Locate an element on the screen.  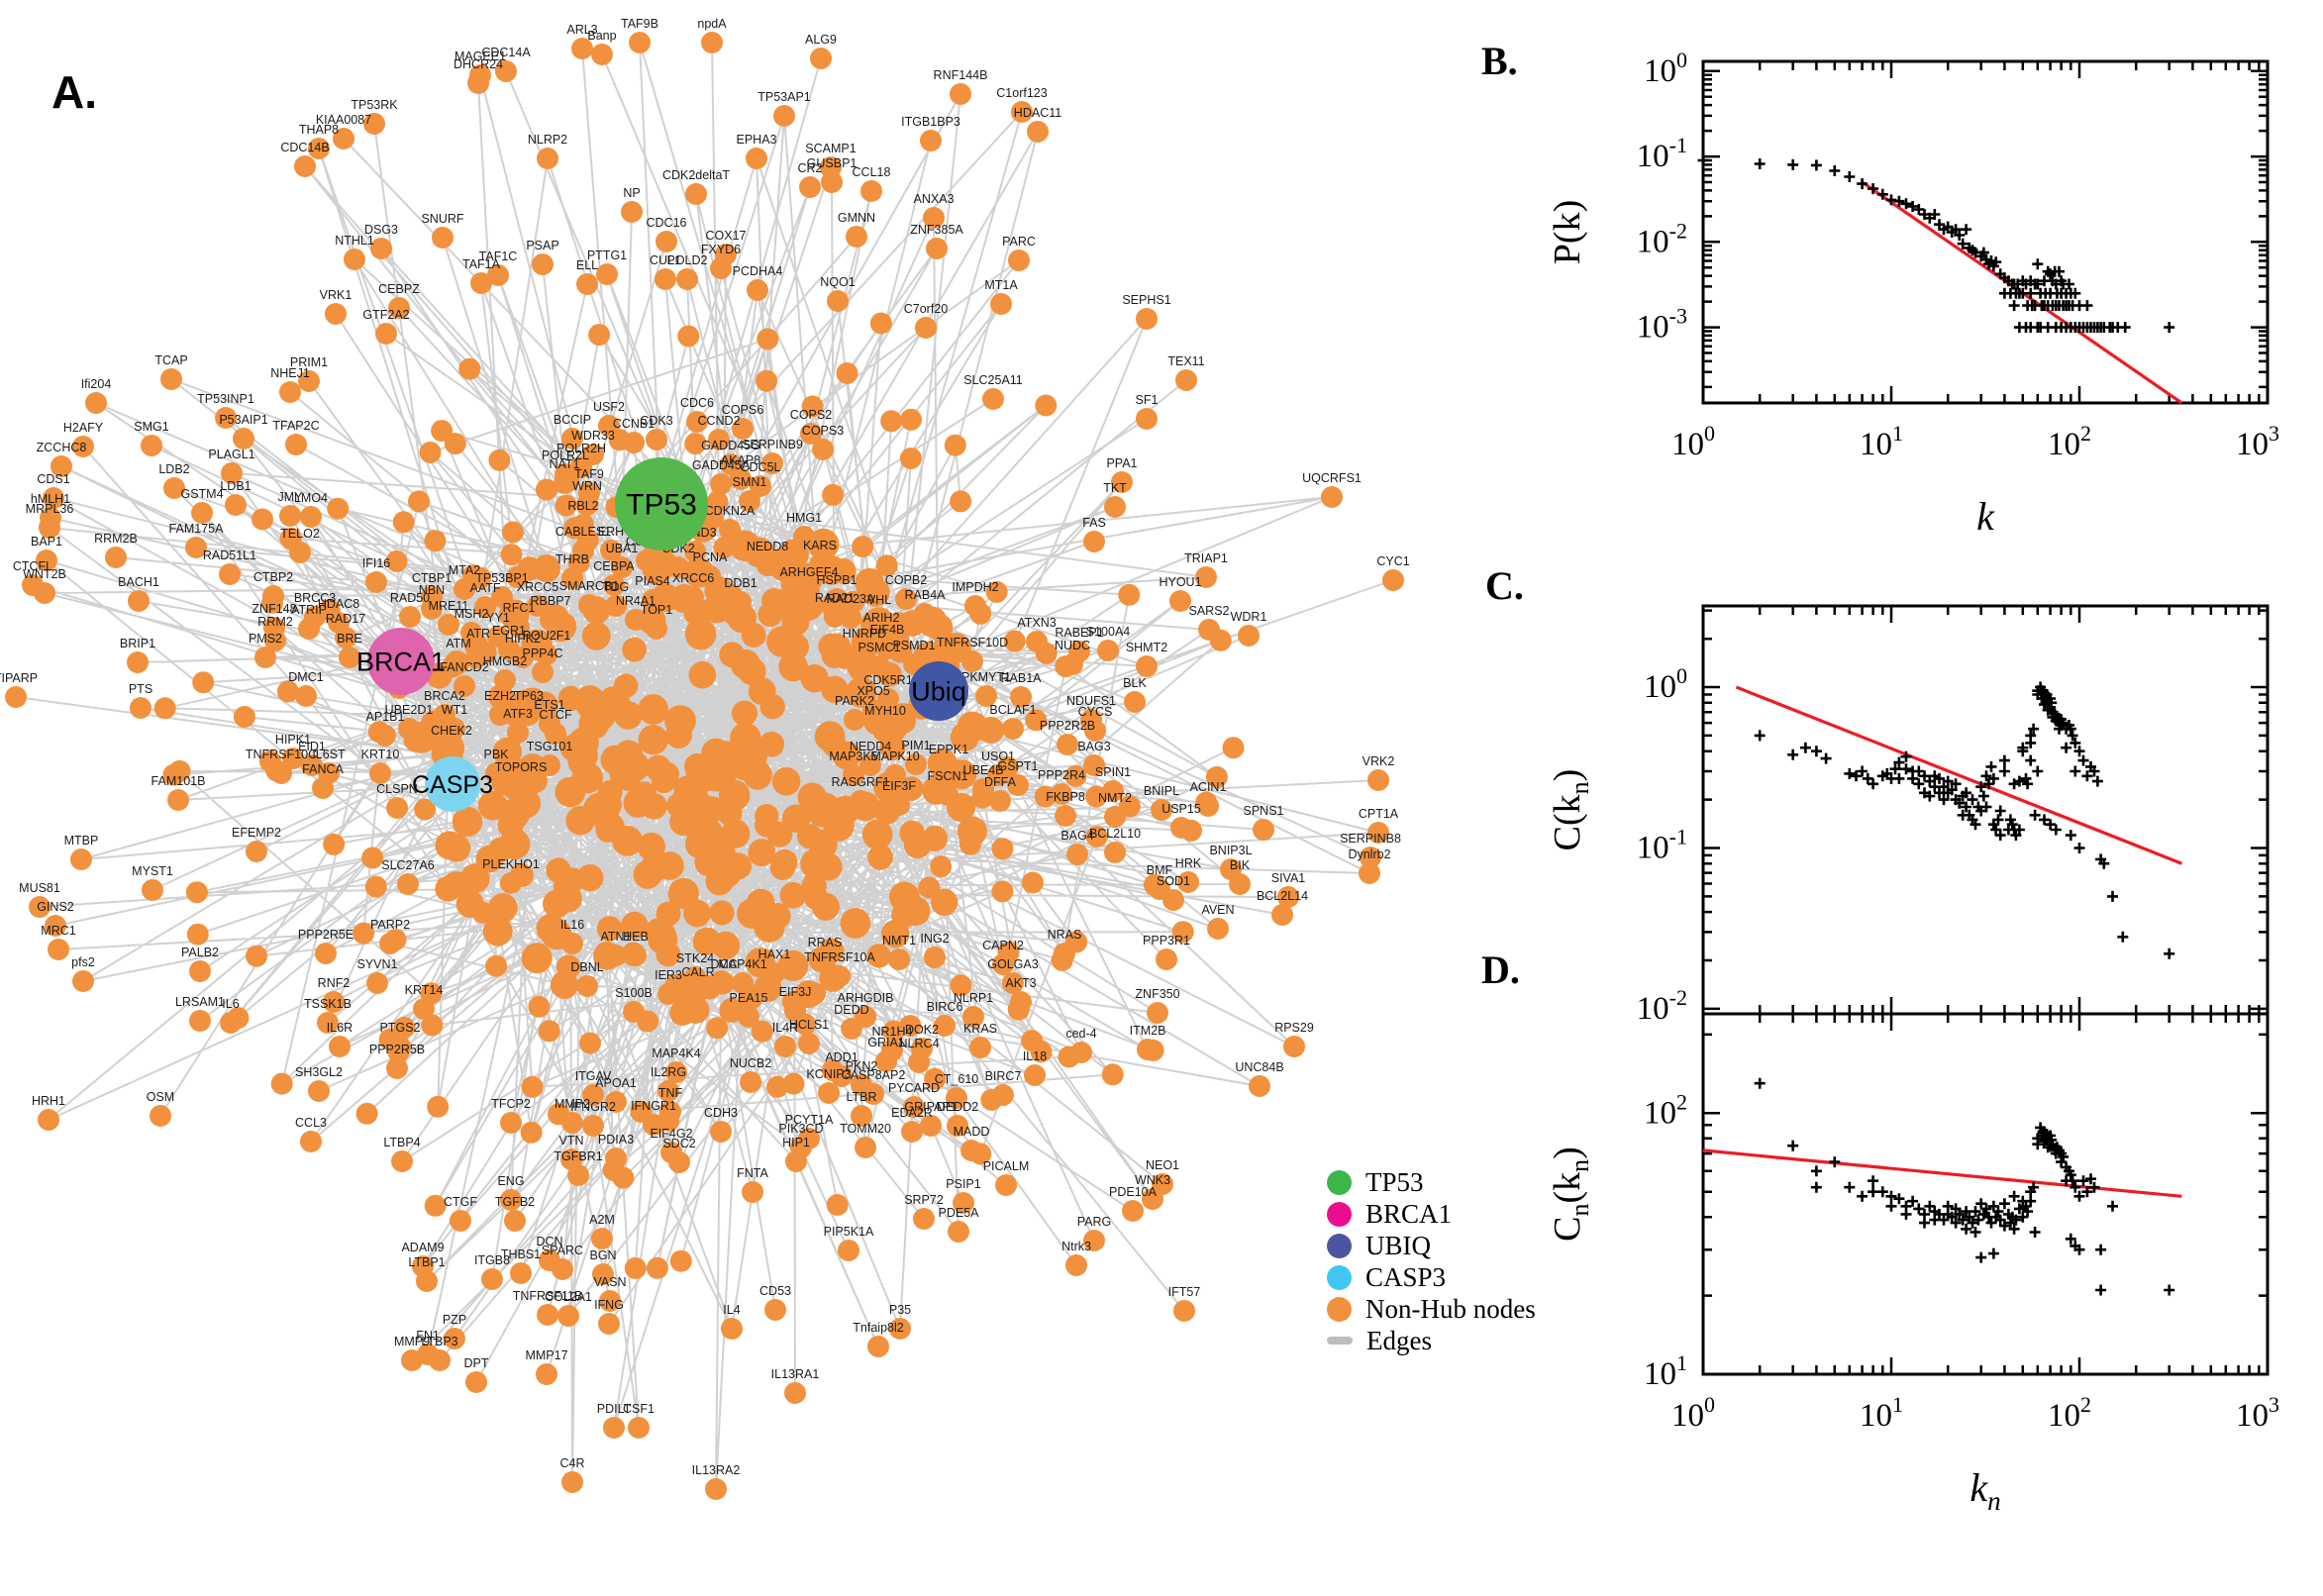
network-node-label: TNFRSF11B is located at coordinates (548, 1296).